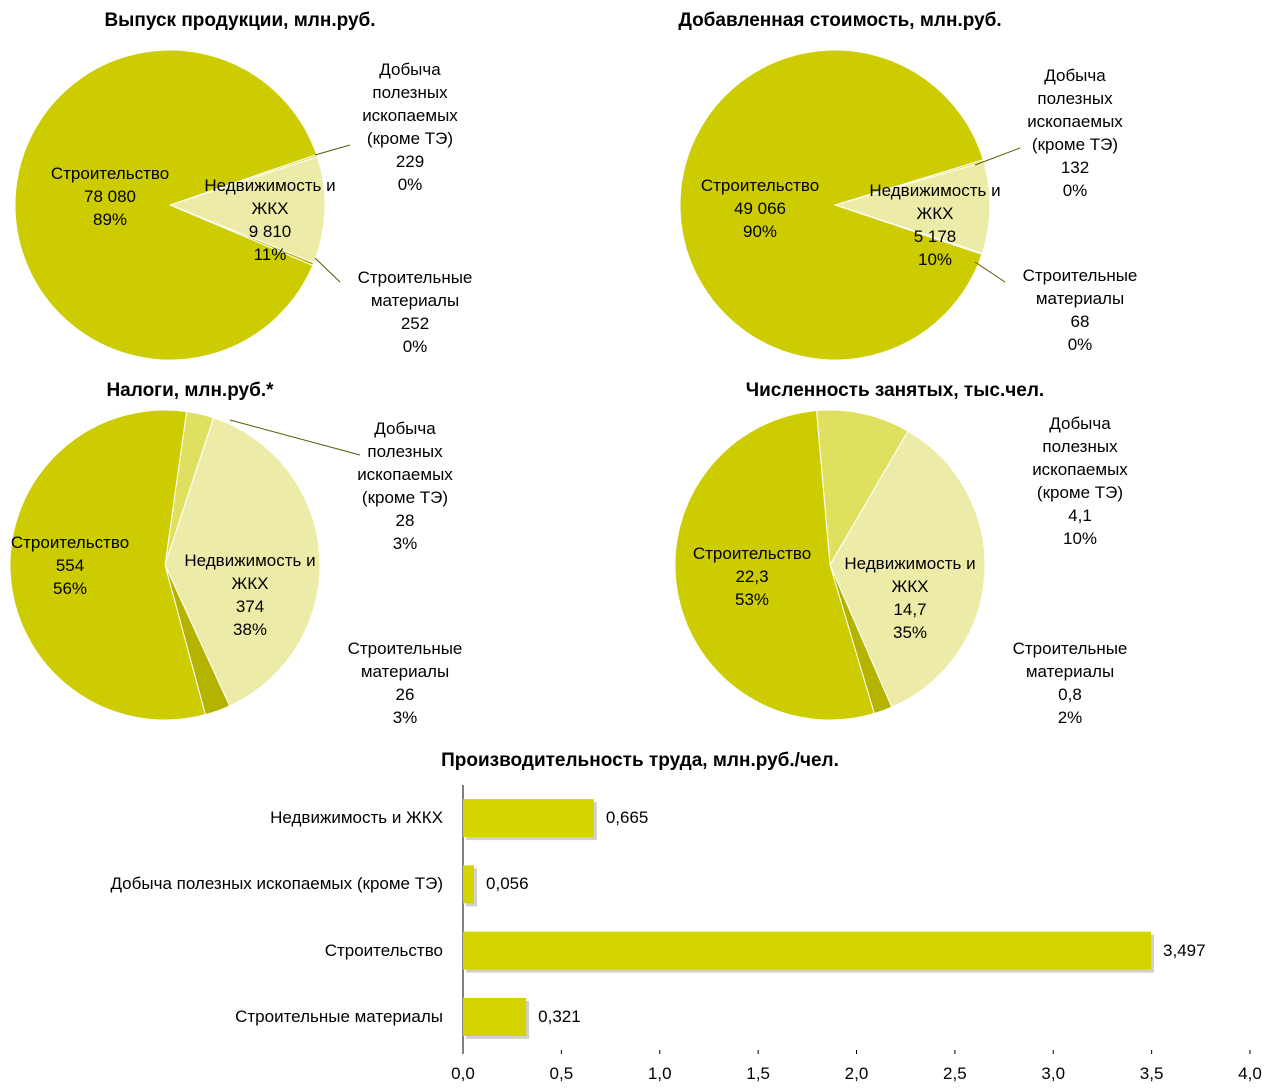 Image resolution: width=1283 pixels, height=1088 pixels. I want to click on slice-label: Недвижимость и ЖКХ 5 178 10%, so click(935, 225).